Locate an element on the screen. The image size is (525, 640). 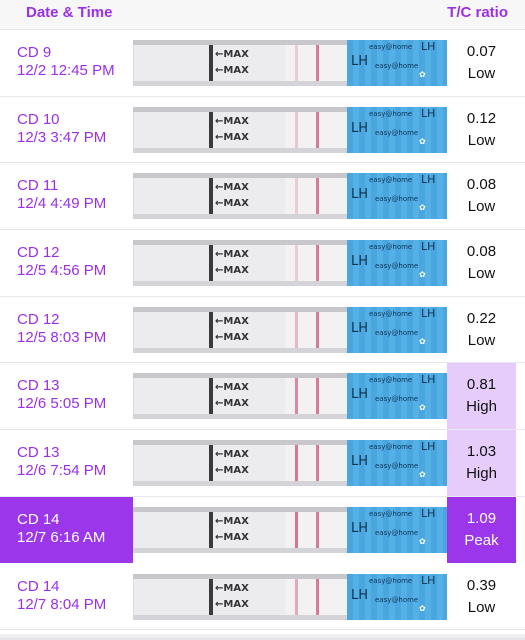
tc-ratio-cell: 1.03 High is located at coordinates (481, 463).